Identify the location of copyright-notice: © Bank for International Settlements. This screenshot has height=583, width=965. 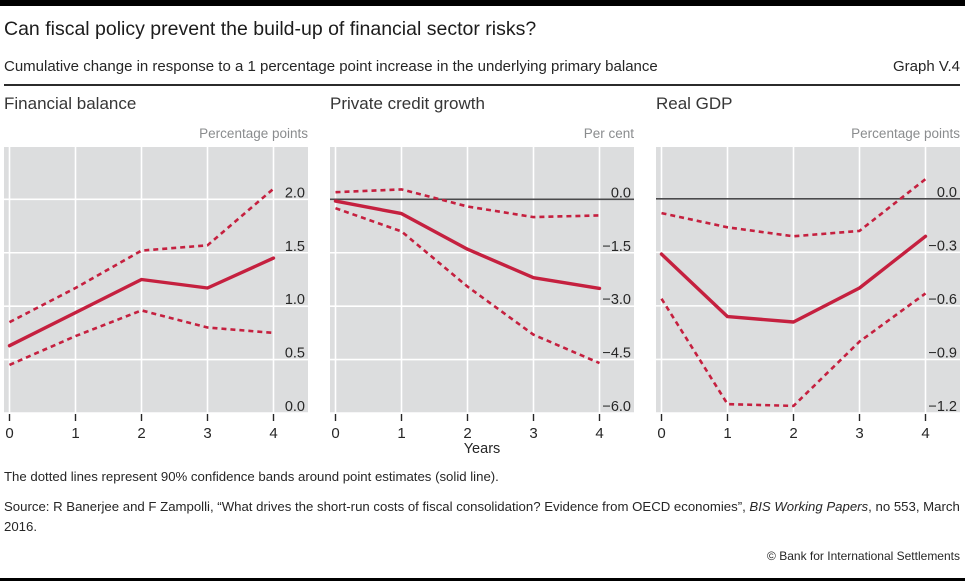
(863, 556).